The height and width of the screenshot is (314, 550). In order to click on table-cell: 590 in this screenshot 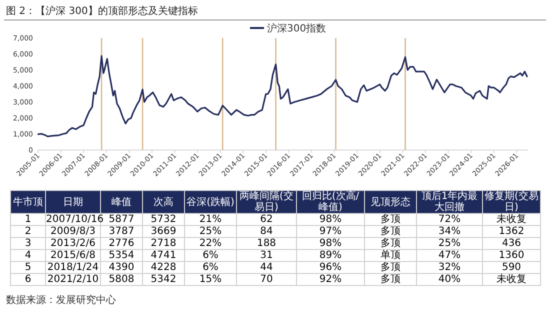, I will do `click(511, 268)`.